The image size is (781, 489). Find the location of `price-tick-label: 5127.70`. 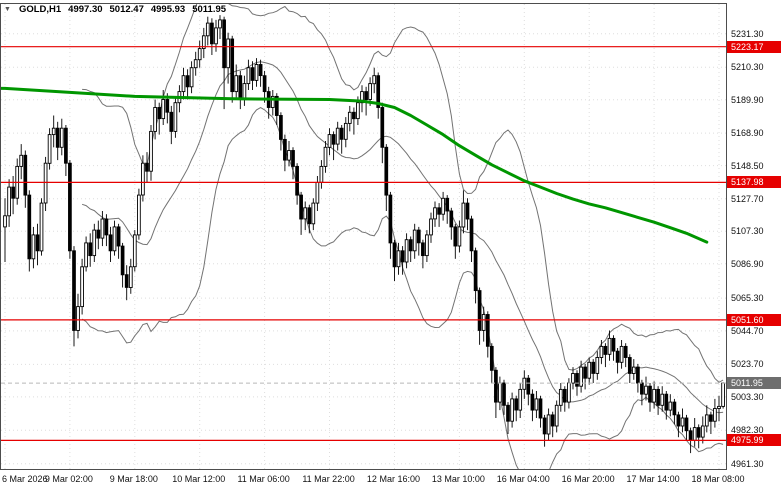

price-tick-label: 5127.70 is located at coordinates (747, 198).